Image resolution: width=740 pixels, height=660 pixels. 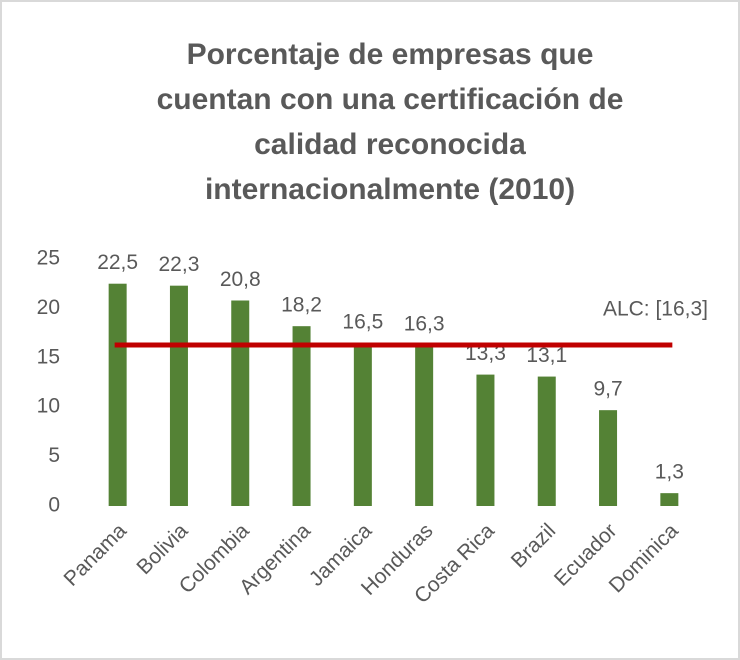 I want to click on value-label: 16,3, so click(x=424, y=324).